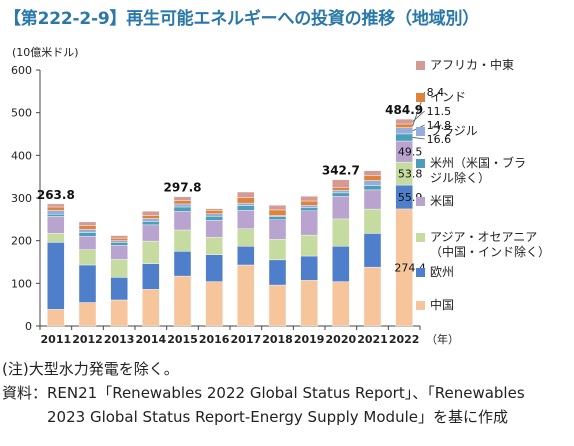  Describe the element at coordinates (436, 92) in the screenshot. I see `segment-value-label: 8.4` at that location.